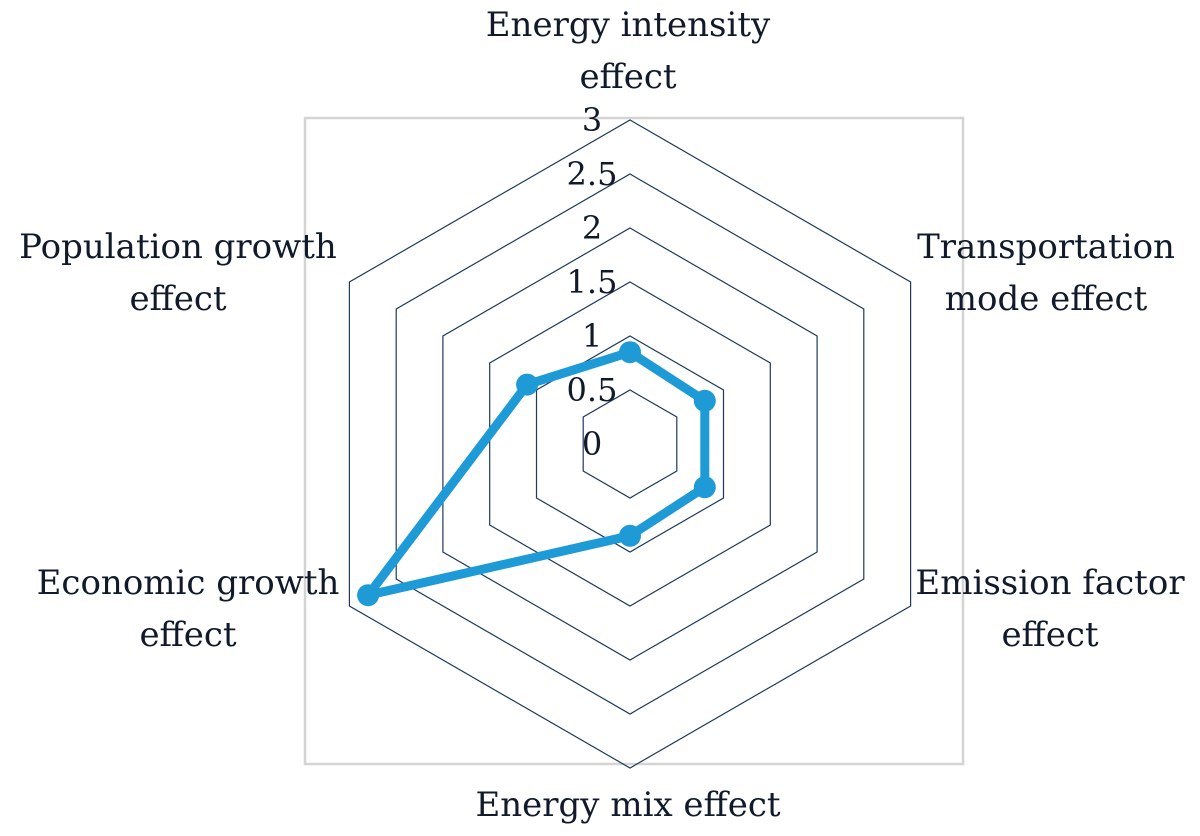  What do you see at coordinates (592, 390) in the screenshot?
I see `tick-label-1: 0.5` at bounding box center [592, 390].